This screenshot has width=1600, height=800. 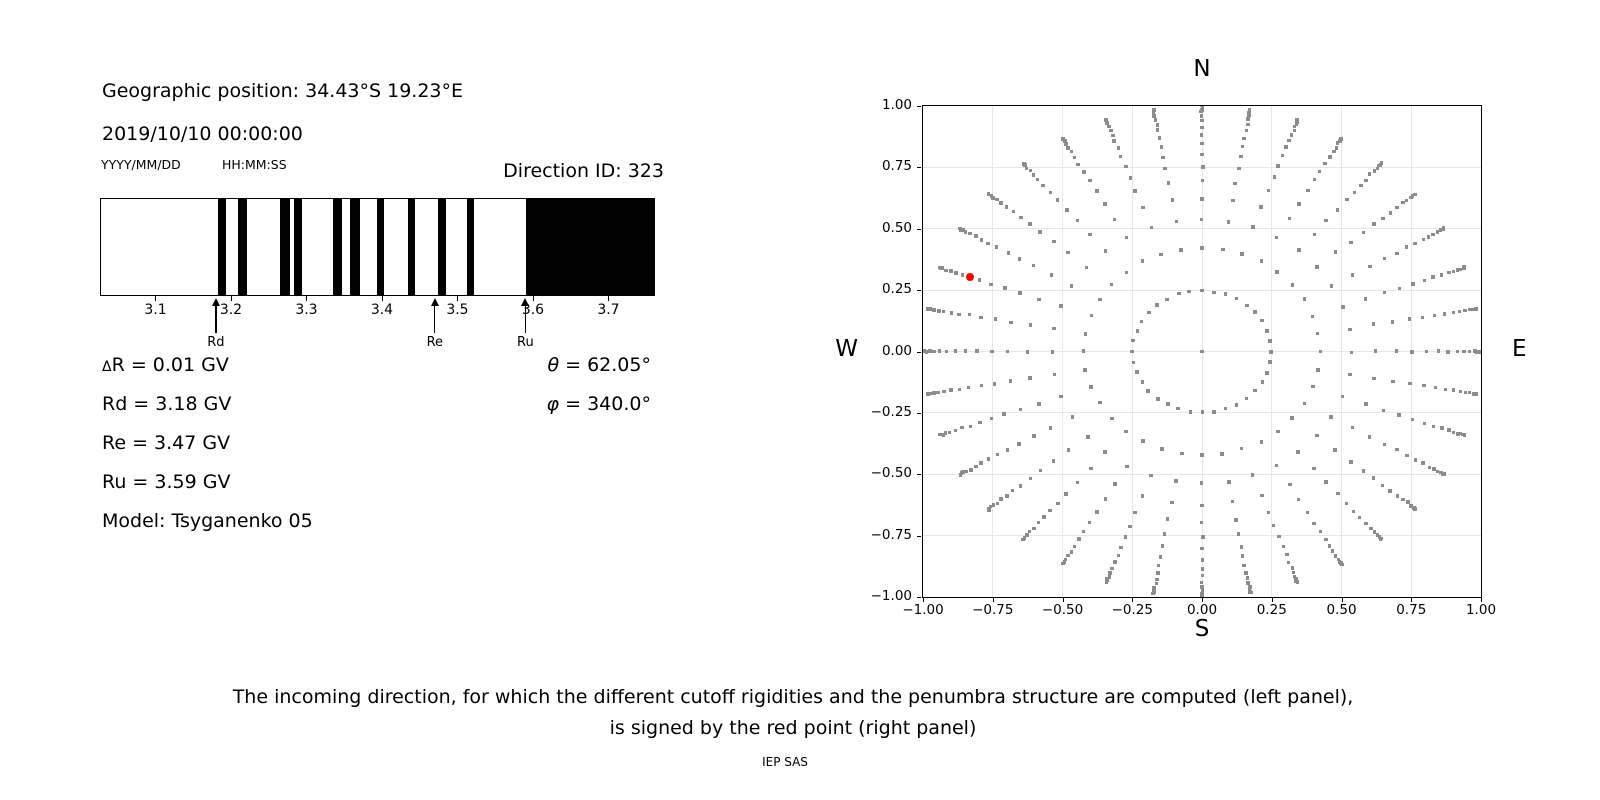 I want to click on scatter-y-tick-label: 1.00, so click(x=896, y=105).